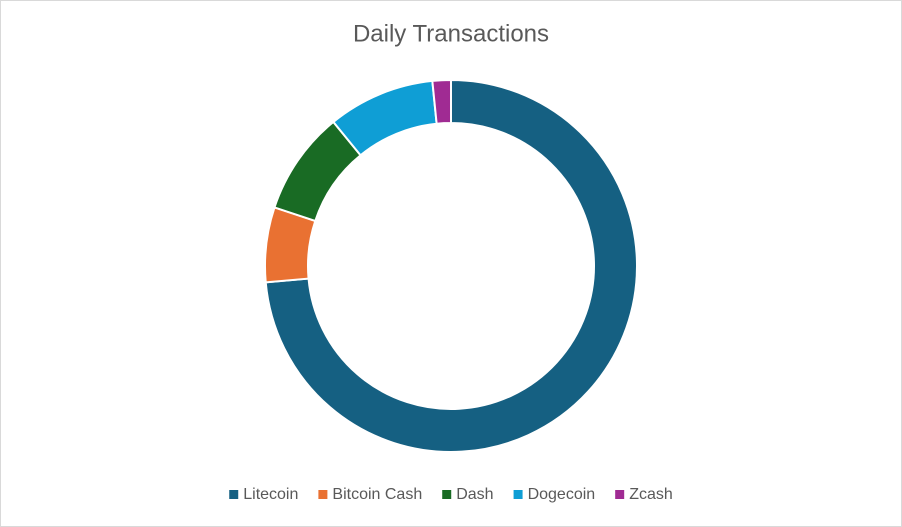 This screenshot has width=902, height=527. What do you see at coordinates (441, 101) in the screenshot?
I see `doughnut-segment` at bounding box center [441, 101].